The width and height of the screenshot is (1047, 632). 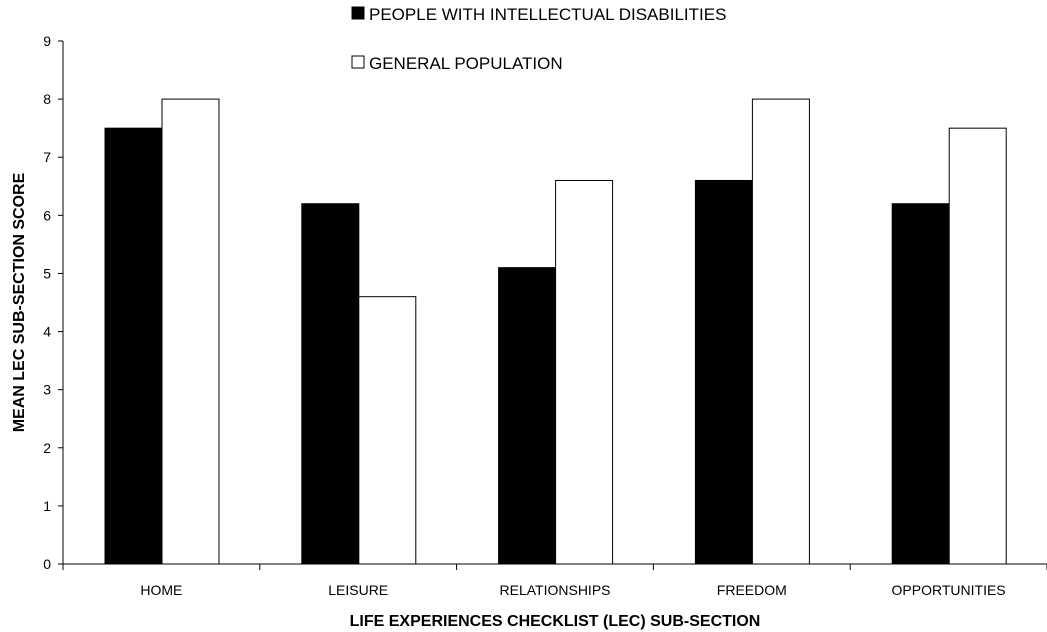 I want to click on bar-general-population-leisure, so click(x=387, y=430).